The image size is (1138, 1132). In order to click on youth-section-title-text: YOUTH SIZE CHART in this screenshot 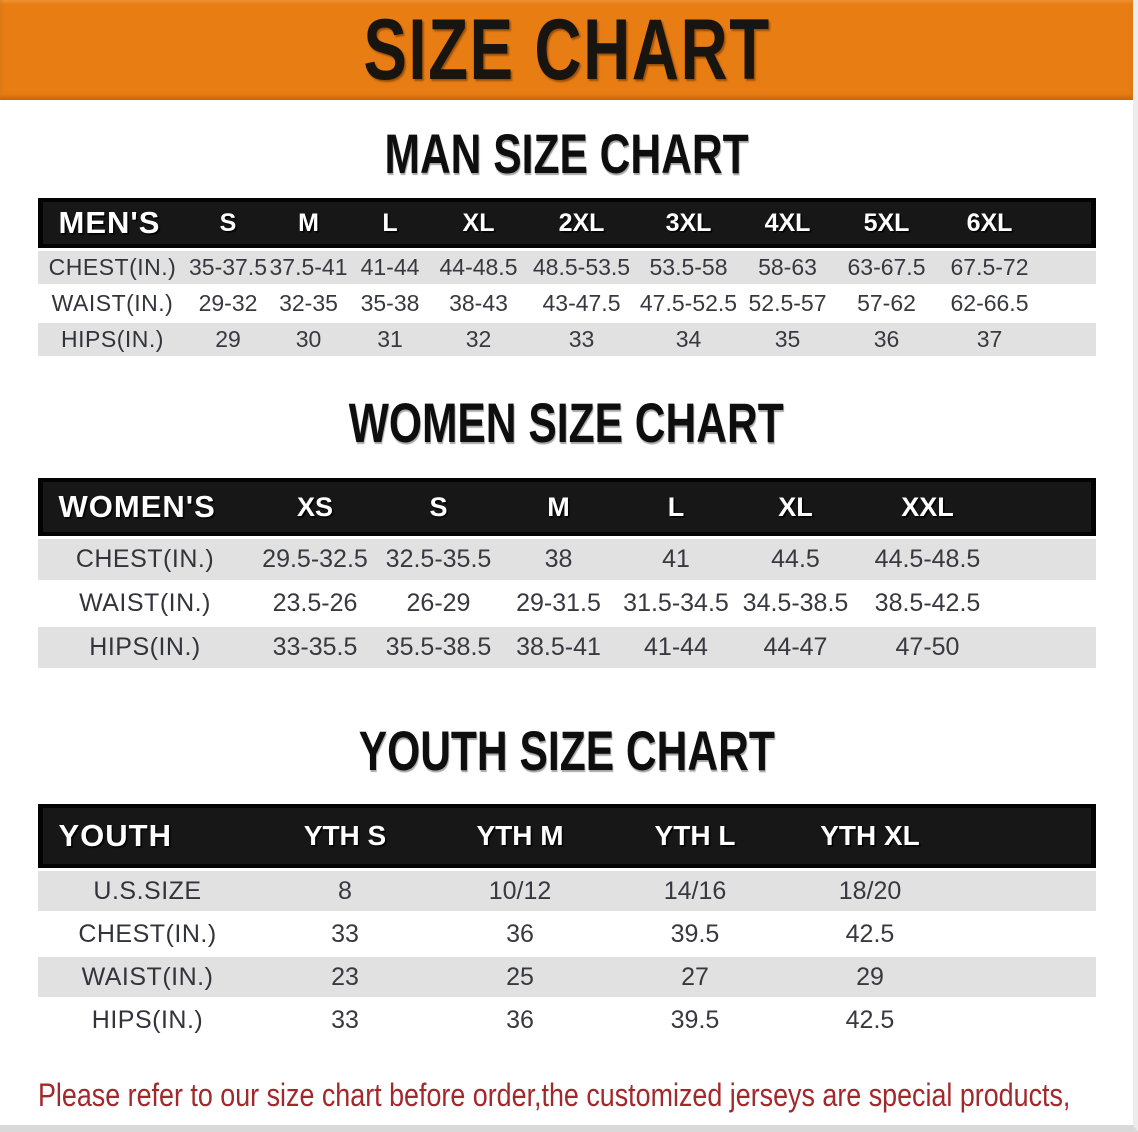, I will do `click(566, 750)`.